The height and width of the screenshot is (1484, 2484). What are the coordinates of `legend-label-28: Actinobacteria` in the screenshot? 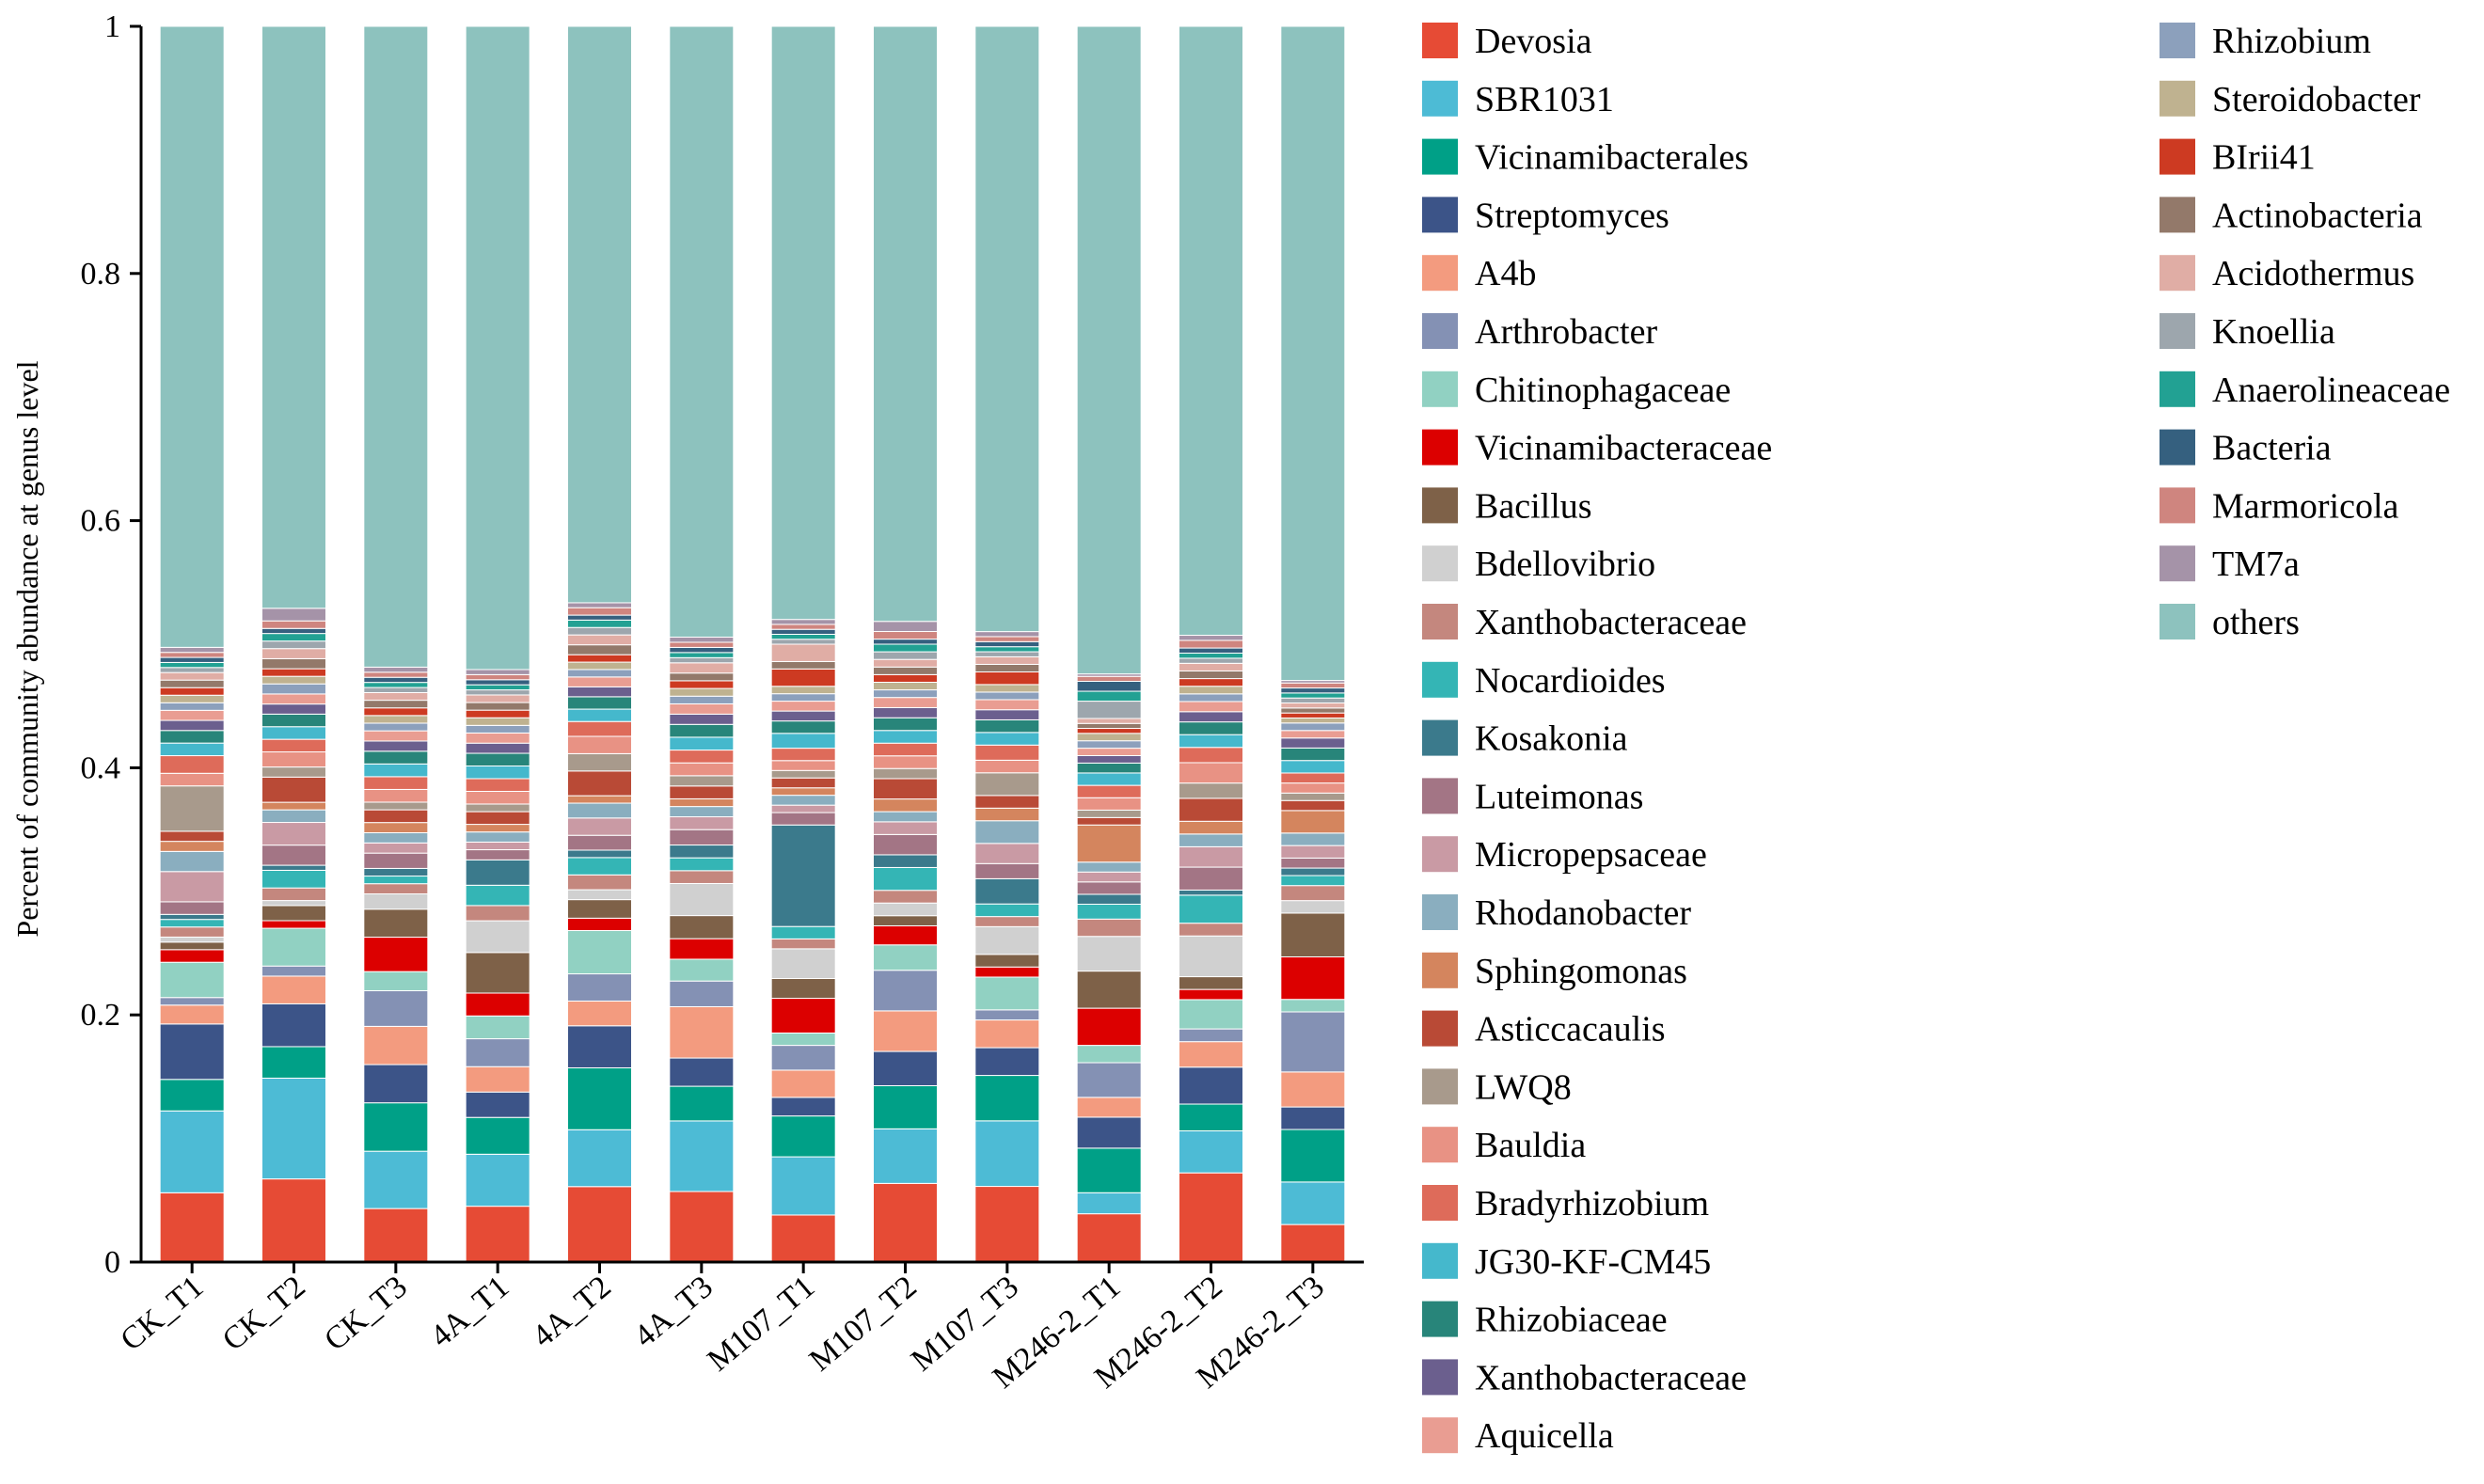 It's located at (2317, 215).